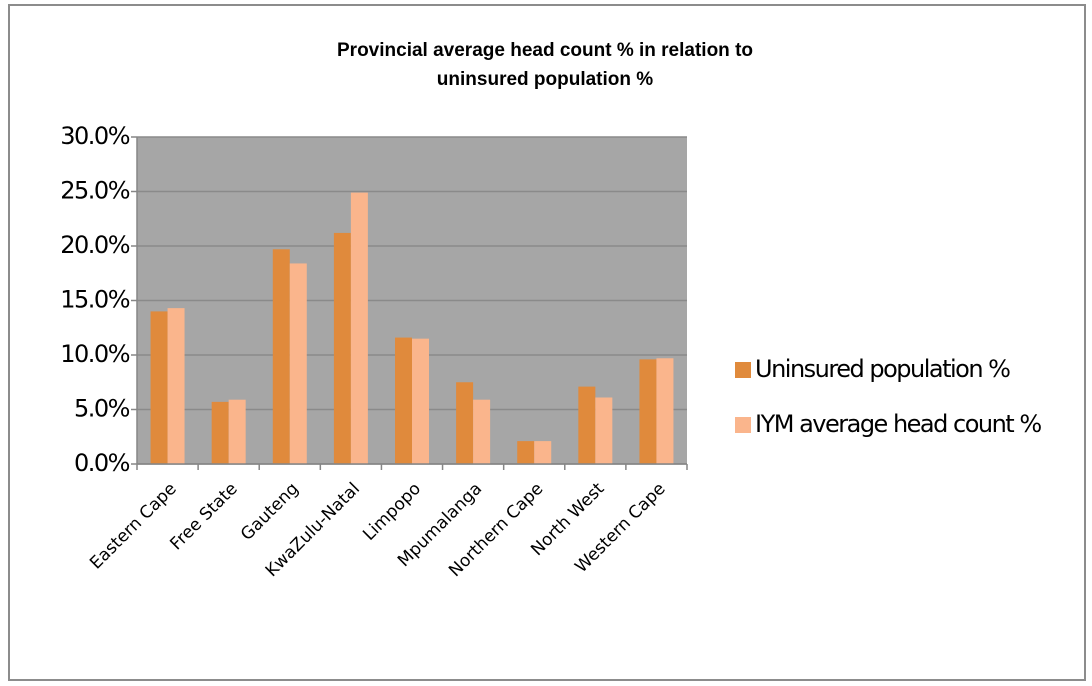 The width and height of the screenshot is (1092, 686). I want to click on y-tick-label: 10.0%, so click(94, 354).